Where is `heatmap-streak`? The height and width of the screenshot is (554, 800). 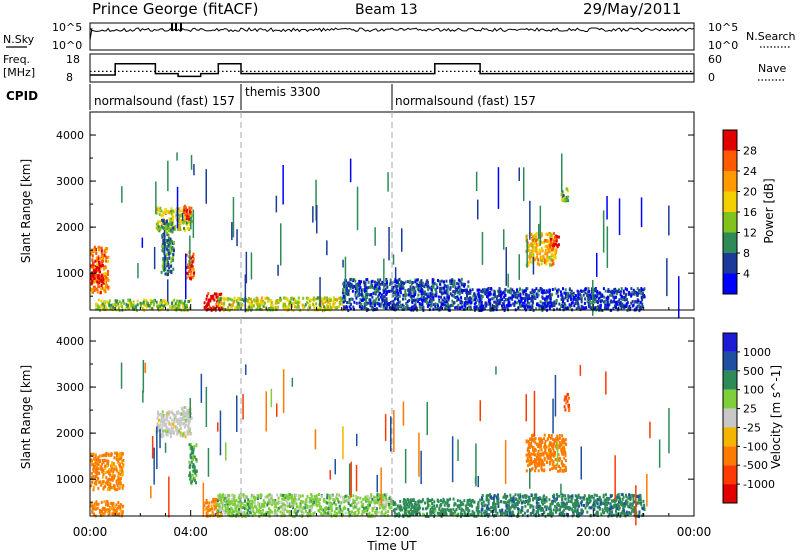
heatmap-streak is located at coordinates (527, 253).